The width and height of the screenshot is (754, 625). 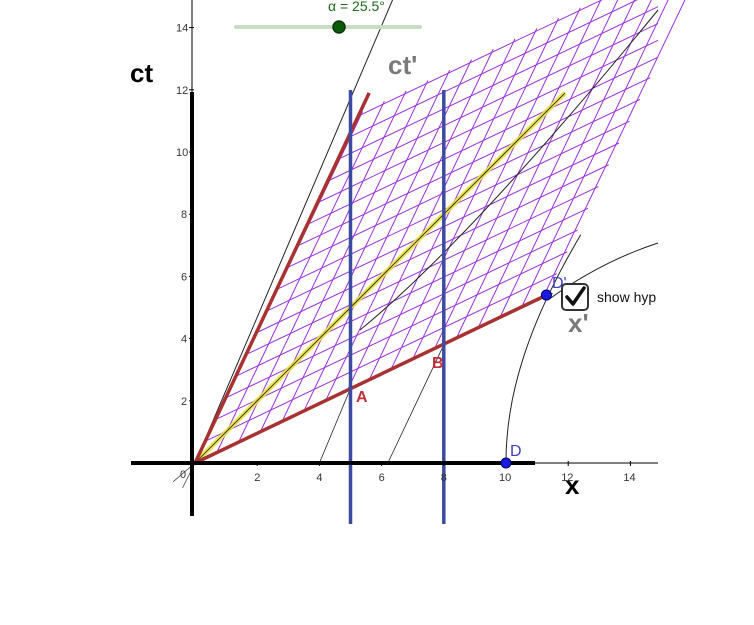 I want to click on origin-label: 0, so click(x=183, y=475).